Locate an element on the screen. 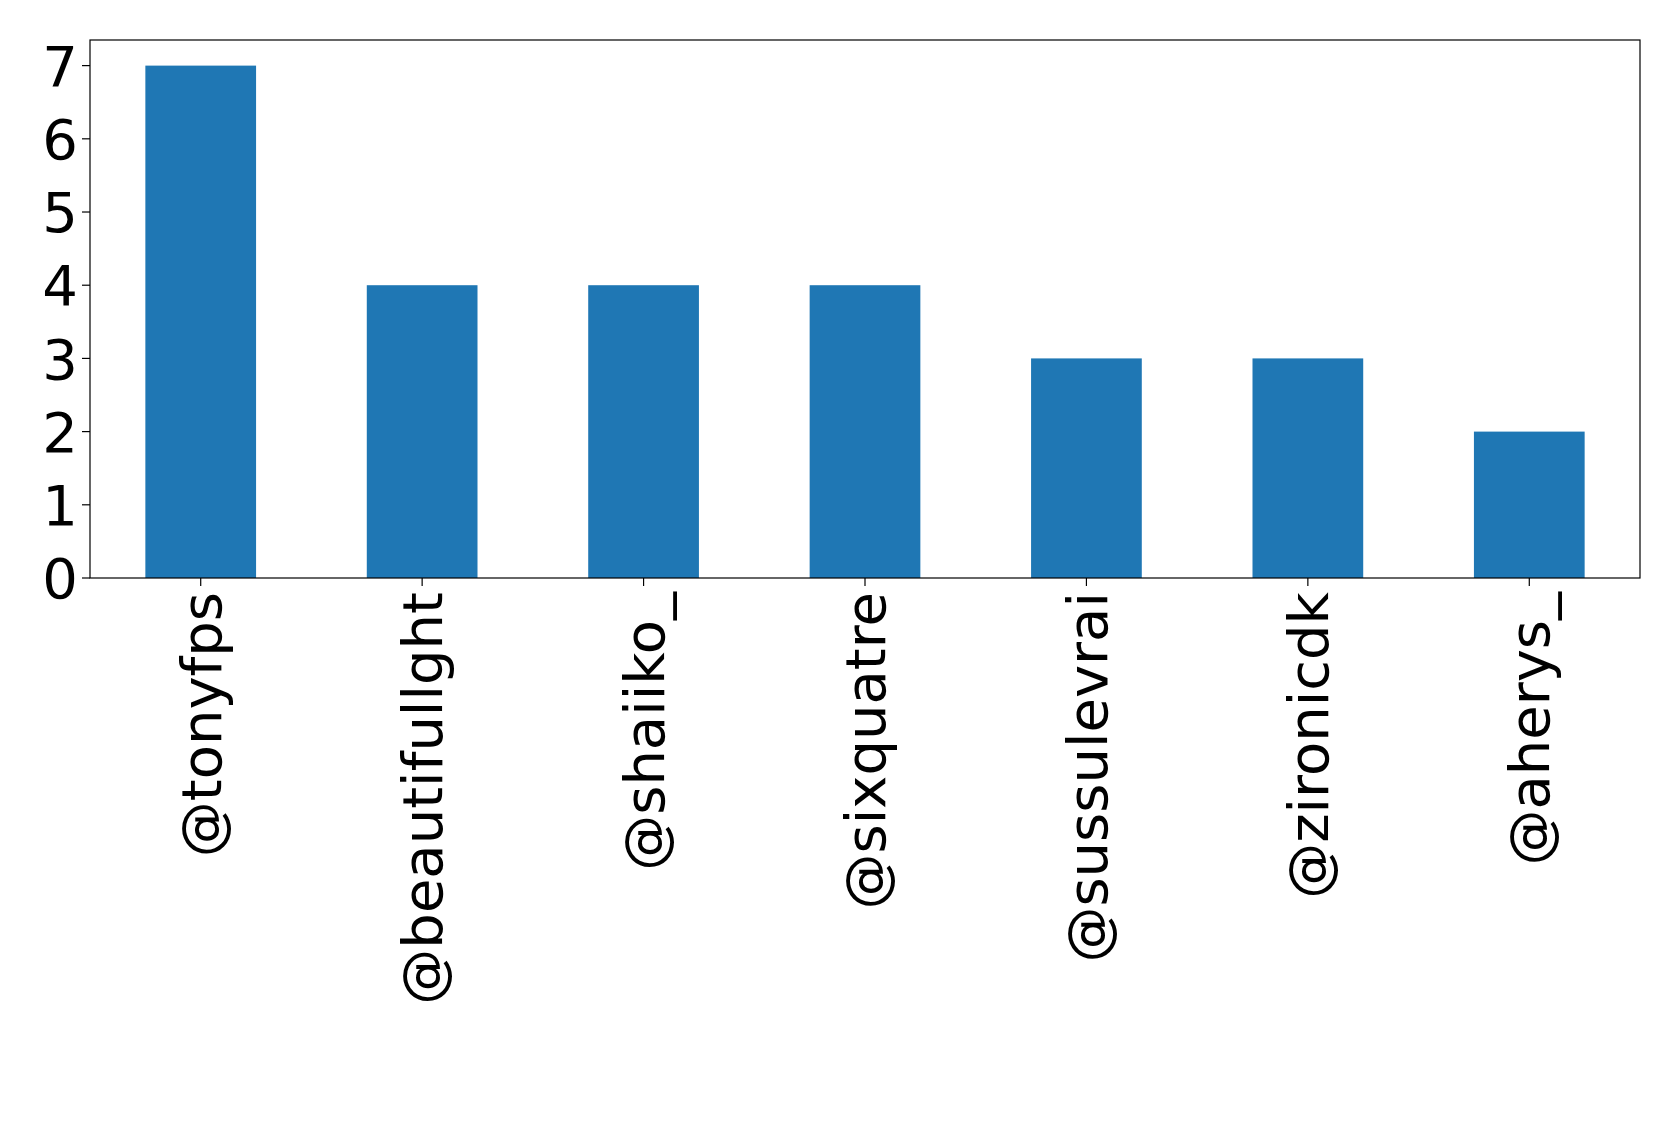 The image size is (1679, 1131). y-tick-label: 7 is located at coordinates (60, 66).